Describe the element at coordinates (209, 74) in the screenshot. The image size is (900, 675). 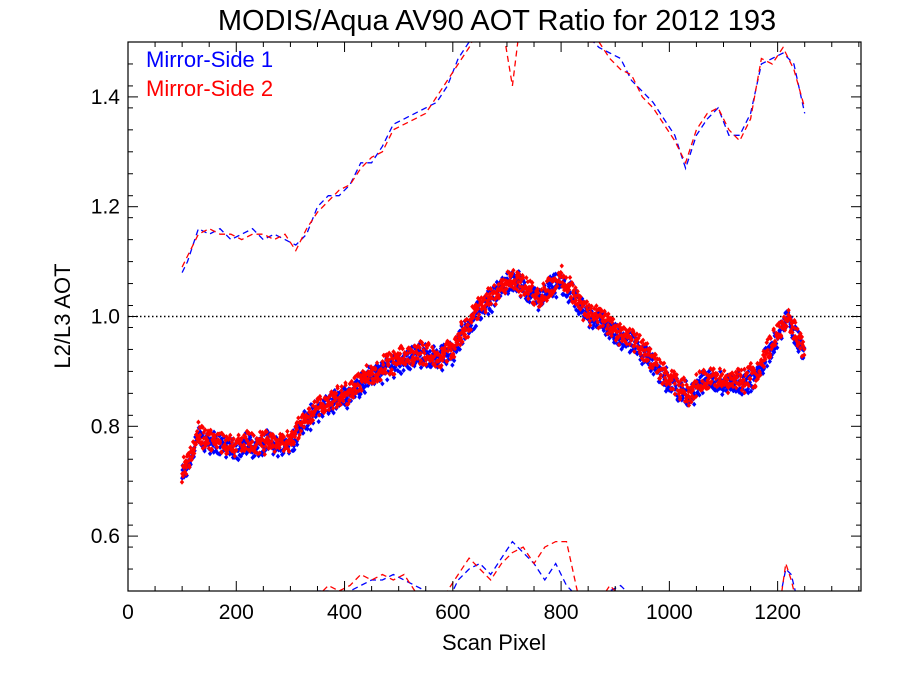
I see `legend: Mirror-Side 1 Mirror-Side 2` at that location.